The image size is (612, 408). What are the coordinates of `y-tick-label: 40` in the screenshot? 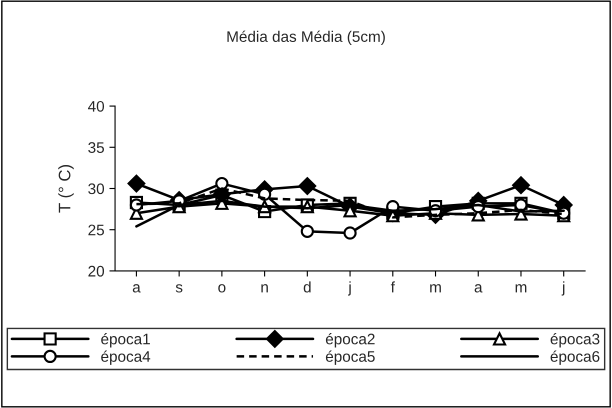 It's located at (96, 106).